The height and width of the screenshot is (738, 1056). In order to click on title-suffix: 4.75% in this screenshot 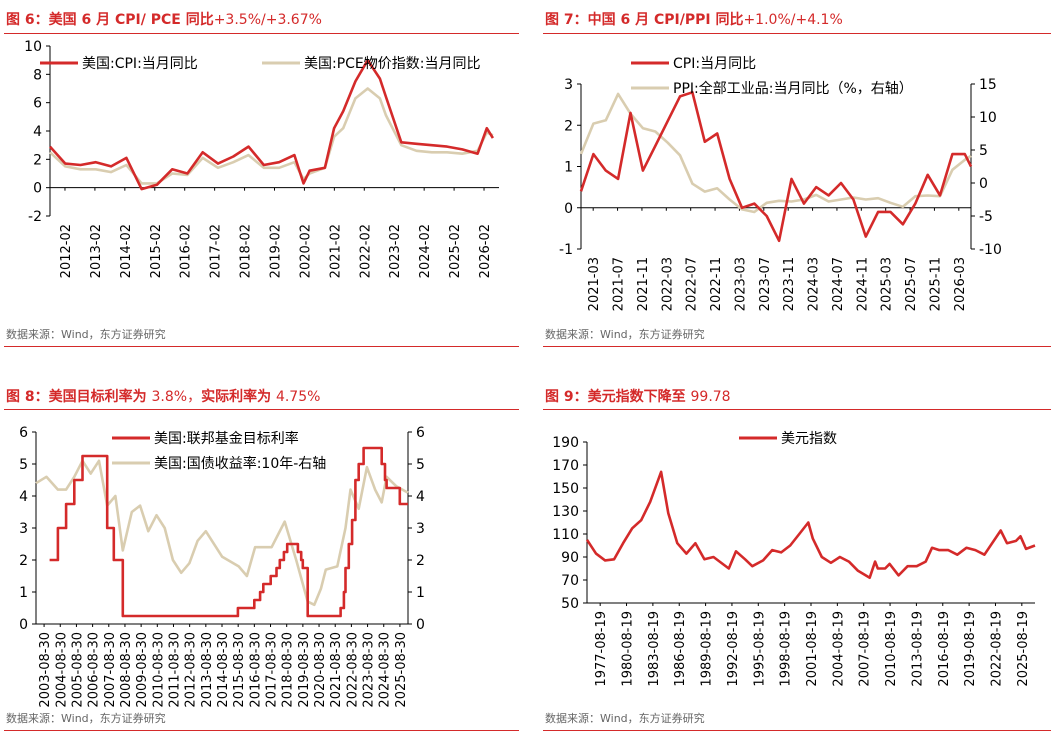, I will do `click(298, 397)`.